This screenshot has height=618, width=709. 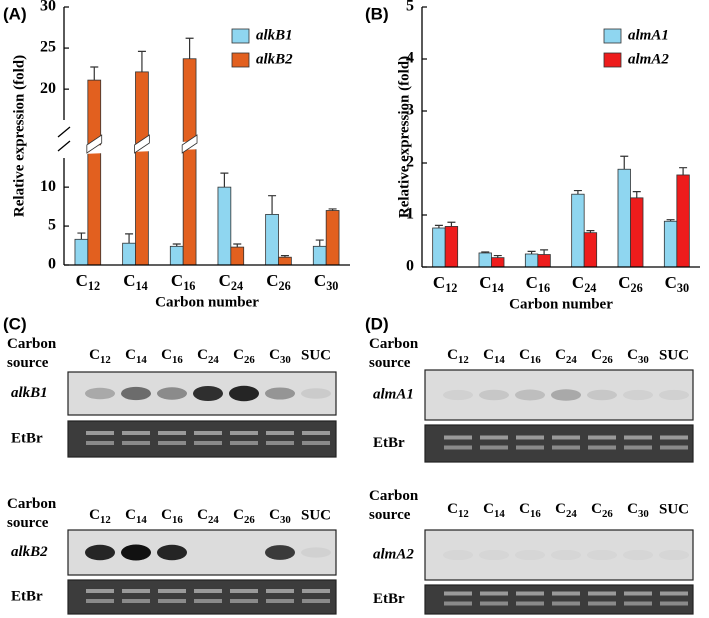 What do you see at coordinates (377, 13) in the screenshot?
I see `panel-label: (B)` at bounding box center [377, 13].